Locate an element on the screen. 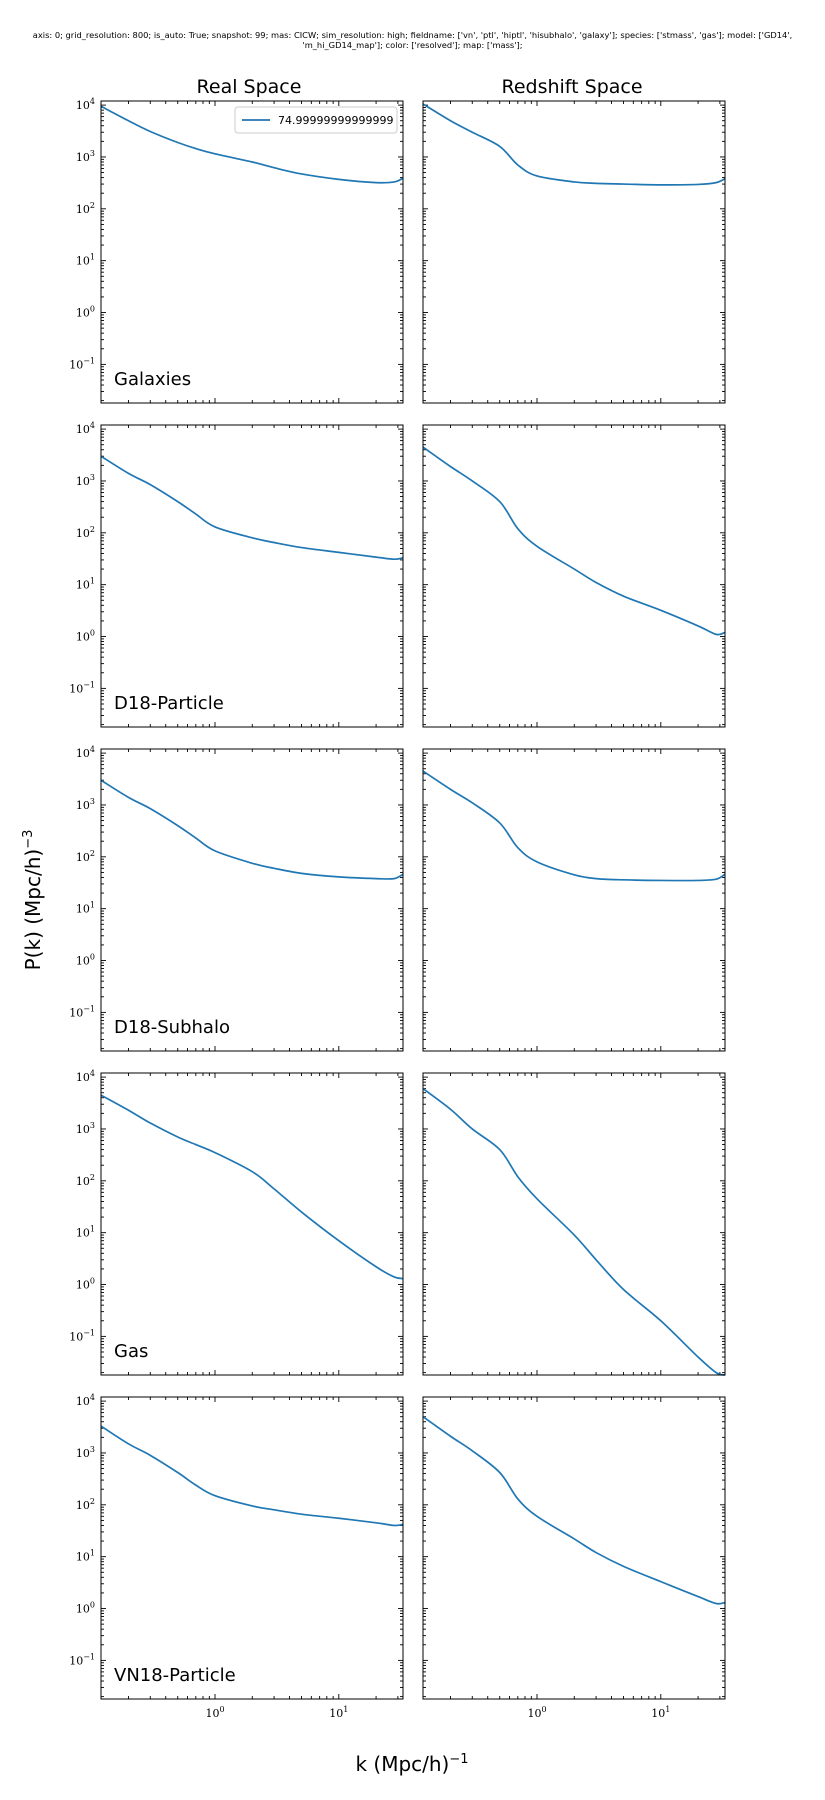  y-axis-label: P(k) (Mpc/h)−3 is located at coordinates (33, 900).